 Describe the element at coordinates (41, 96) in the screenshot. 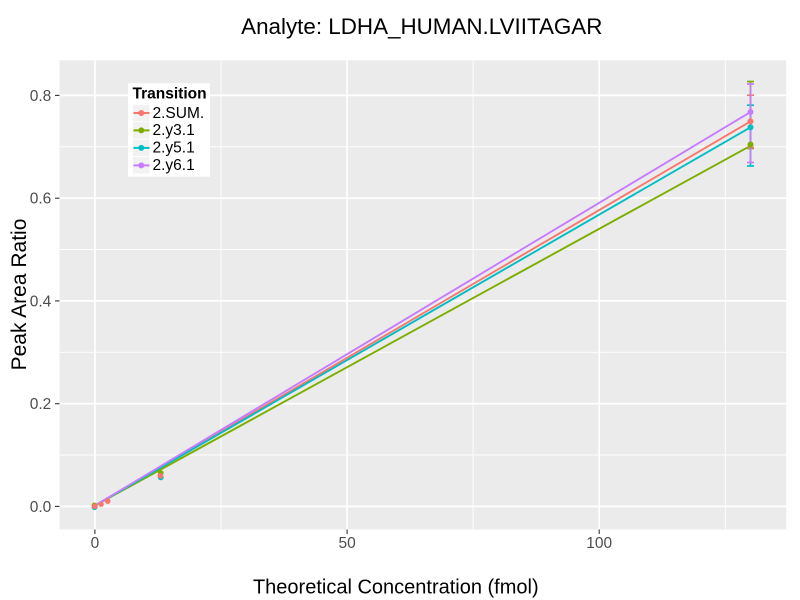

I see `svg-text: 0.8` at that location.